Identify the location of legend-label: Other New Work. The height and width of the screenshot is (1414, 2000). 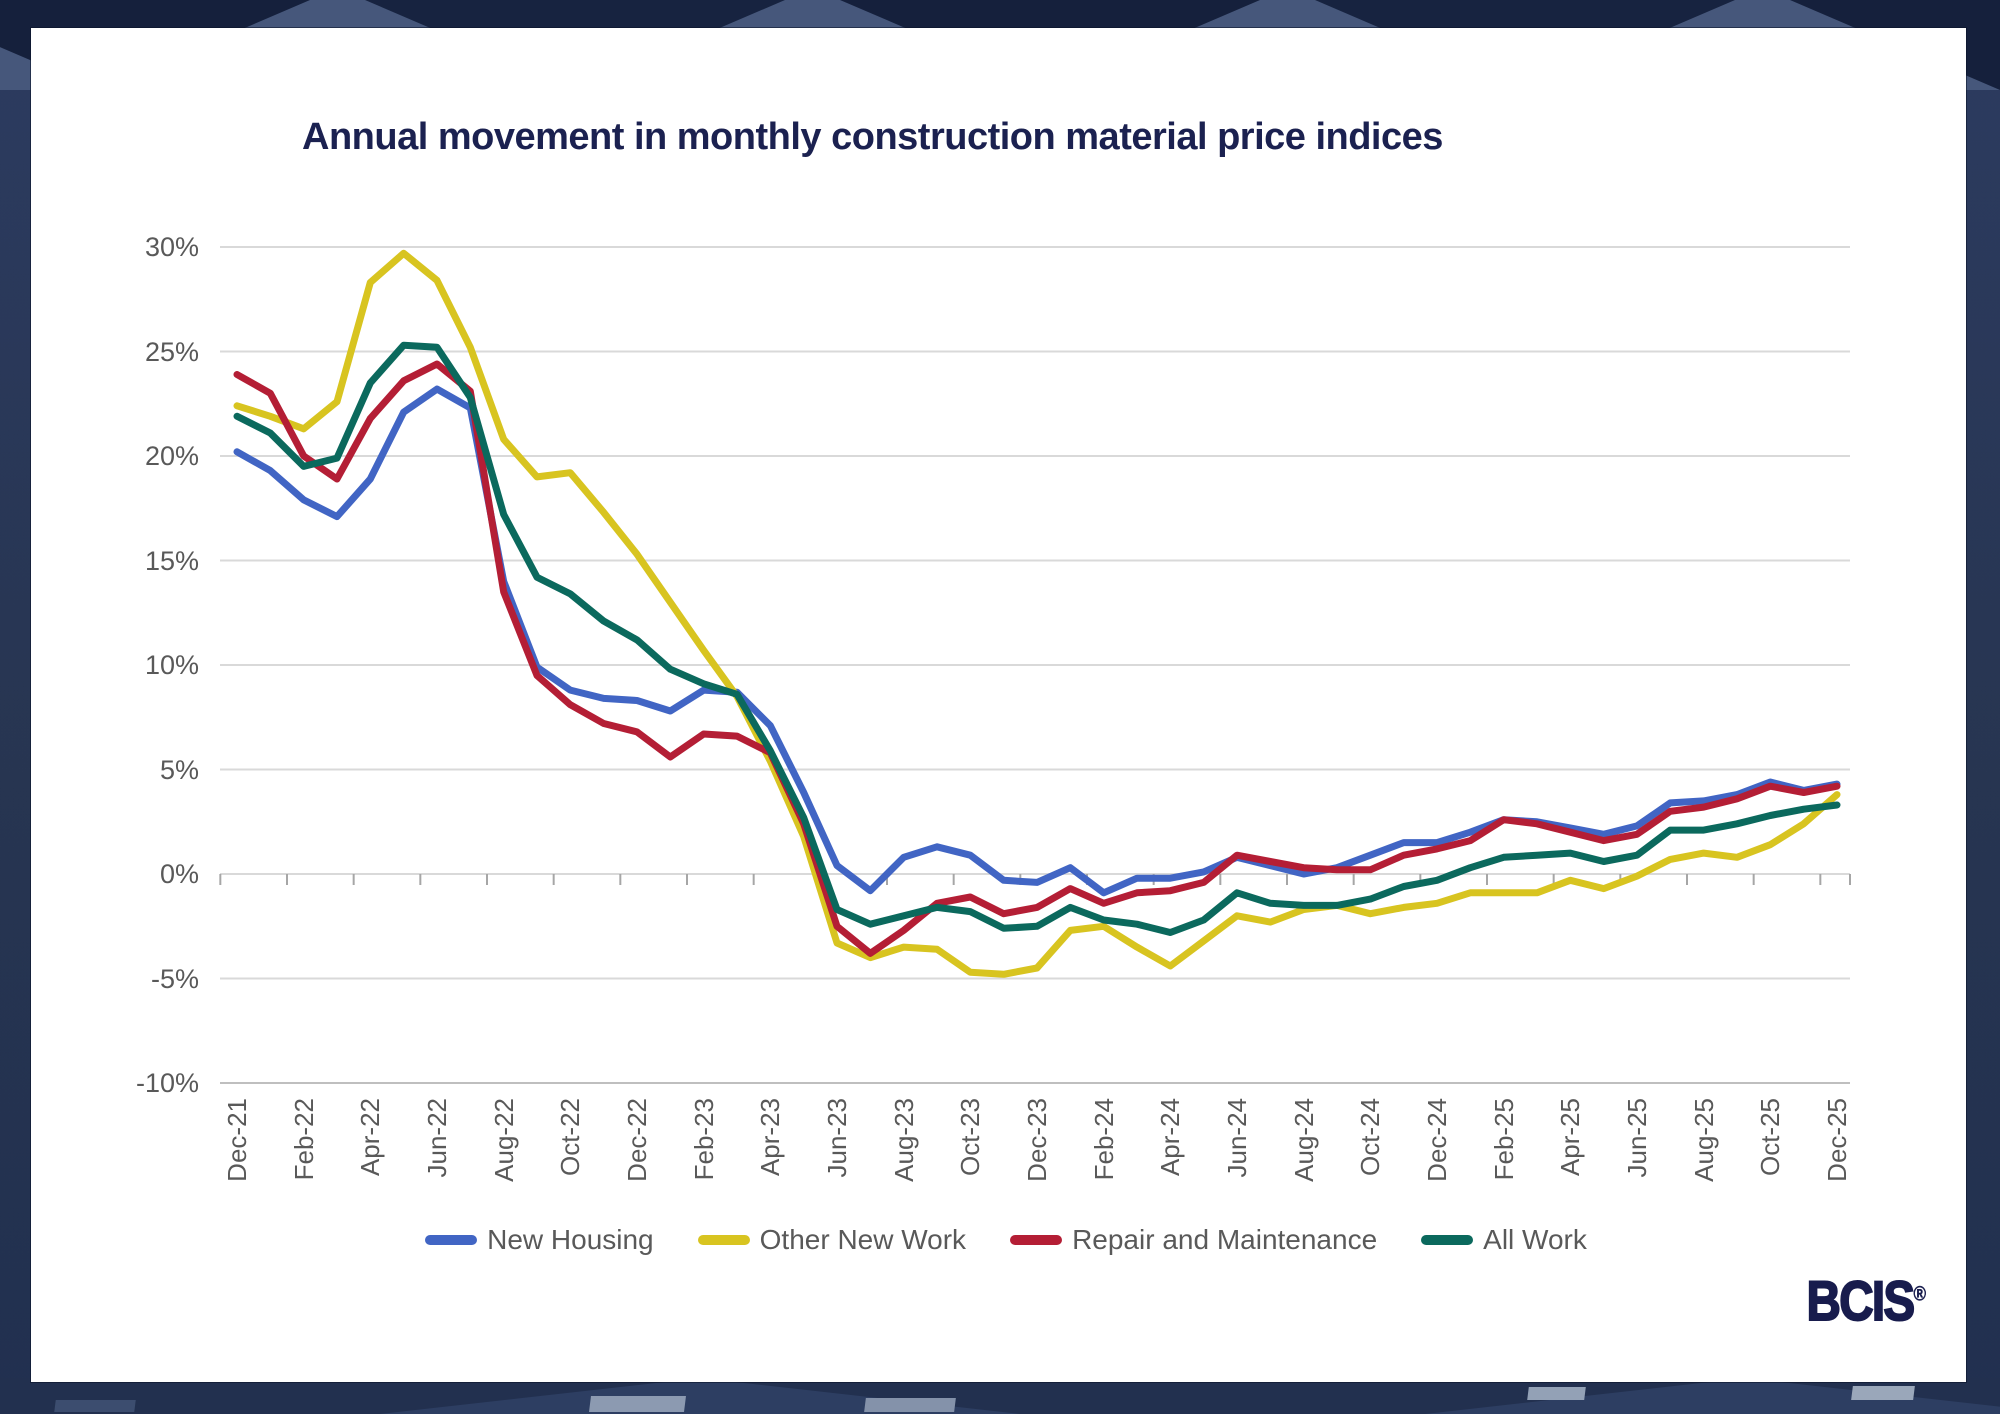
(863, 1239).